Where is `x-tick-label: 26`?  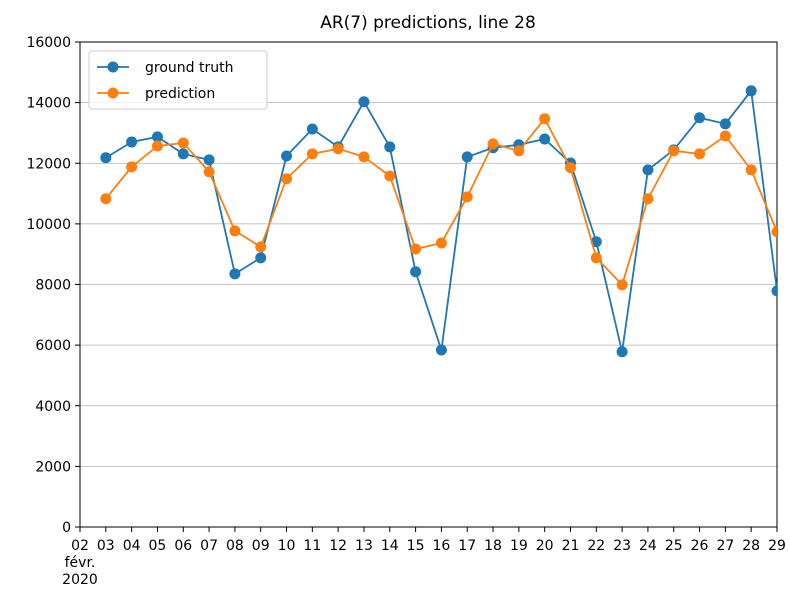 x-tick-label: 26 is located at coordinates (700, 546).